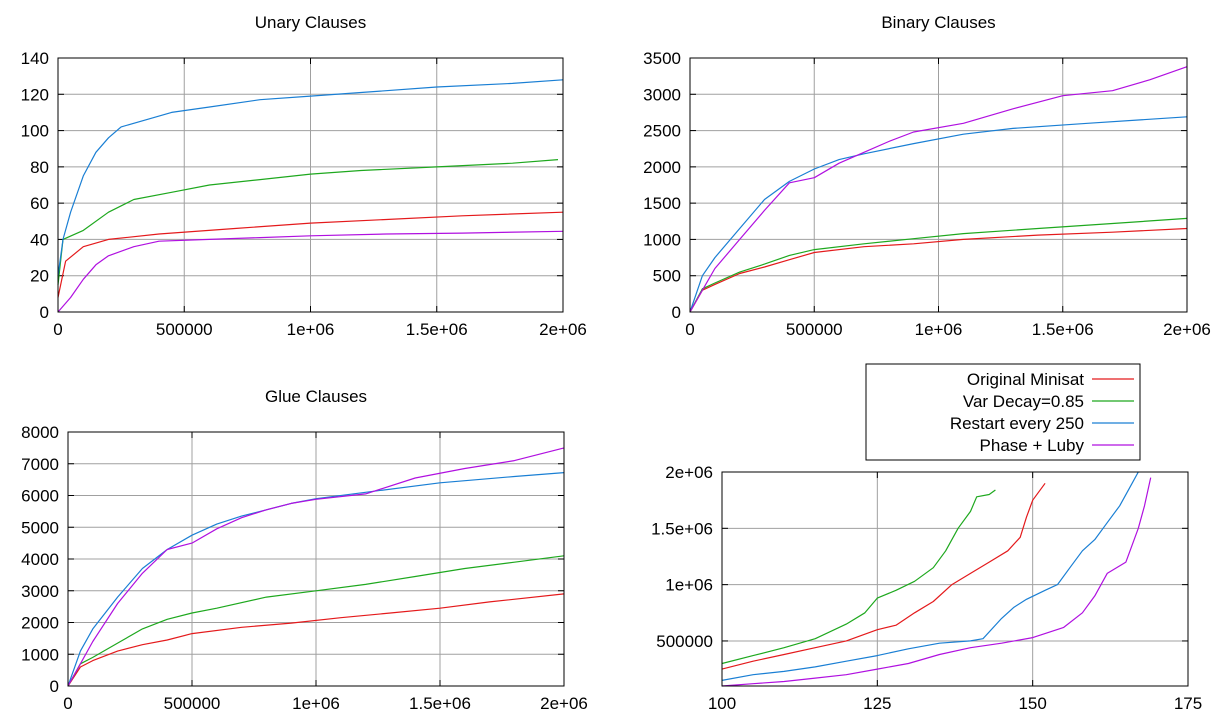 This screenshot has height=722, width=1232. What do you see at coordinates (40, 432) in the screenshot?
I see `y-tick-label: 8000` at bounding box center [40, 432].